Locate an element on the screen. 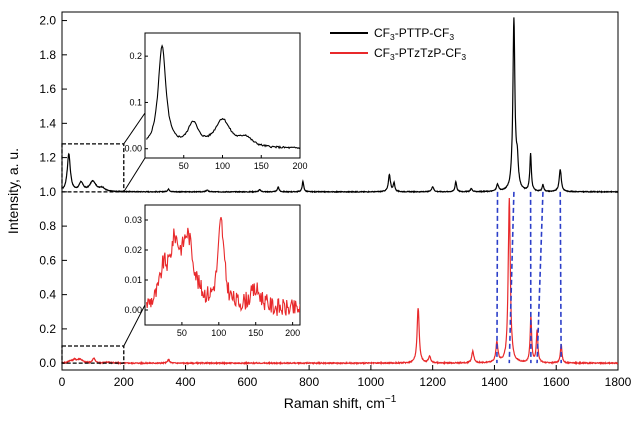  inset-top-frame is located at coordinates (222, 95).